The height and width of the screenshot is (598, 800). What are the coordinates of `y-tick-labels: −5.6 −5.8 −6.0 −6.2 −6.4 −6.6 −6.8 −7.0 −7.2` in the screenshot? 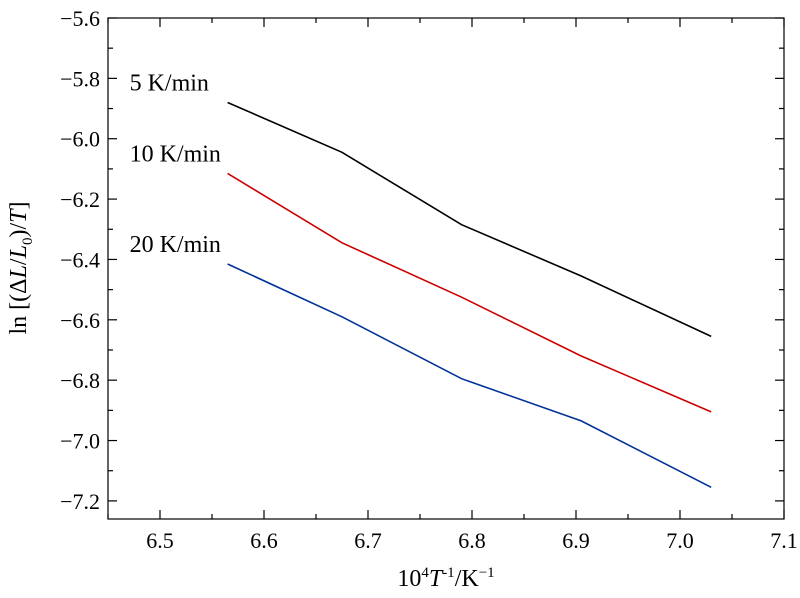 It's located at (80, 260).